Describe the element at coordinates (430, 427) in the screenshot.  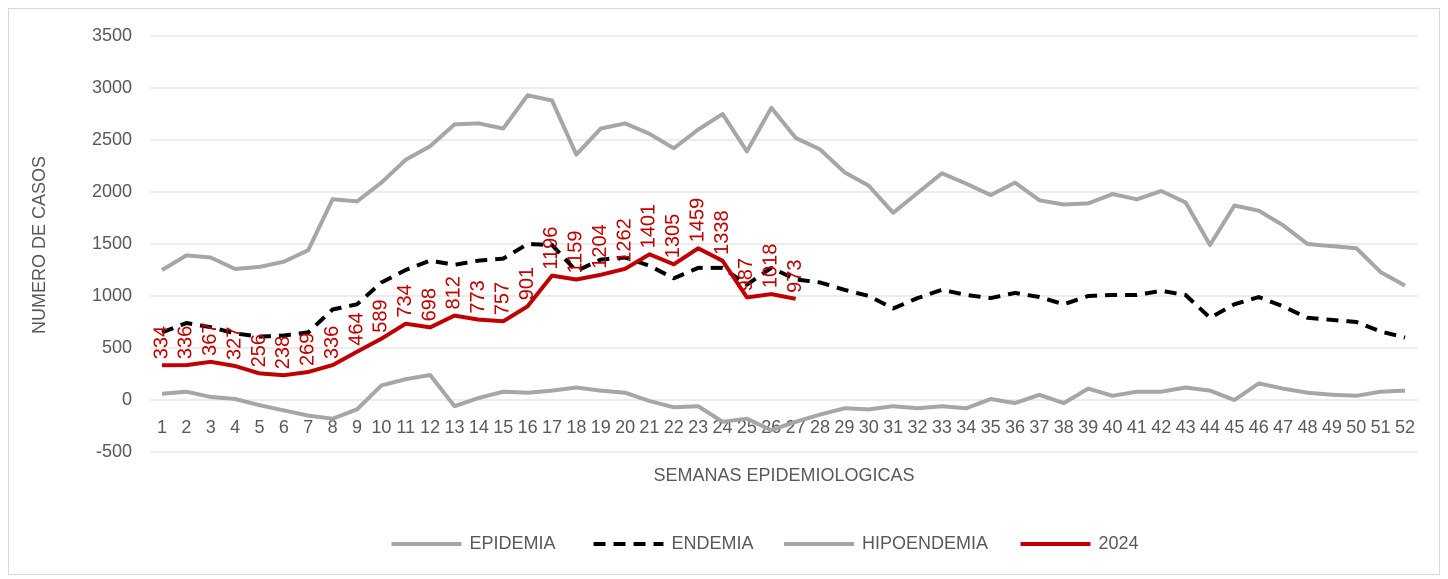
I see `x-tick-label: 12` at that location.